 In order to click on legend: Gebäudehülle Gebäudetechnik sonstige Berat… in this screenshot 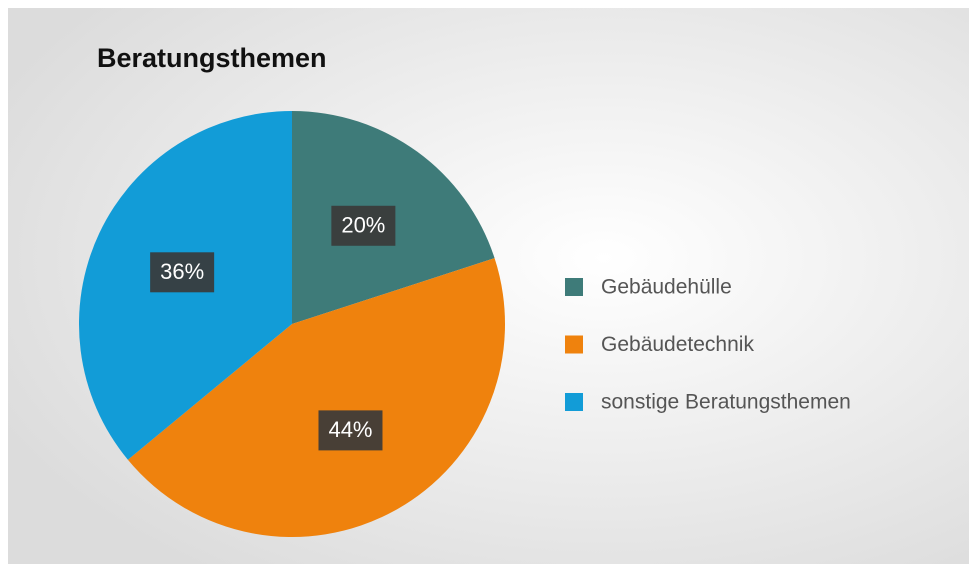, I will do `click(708, 345)`.